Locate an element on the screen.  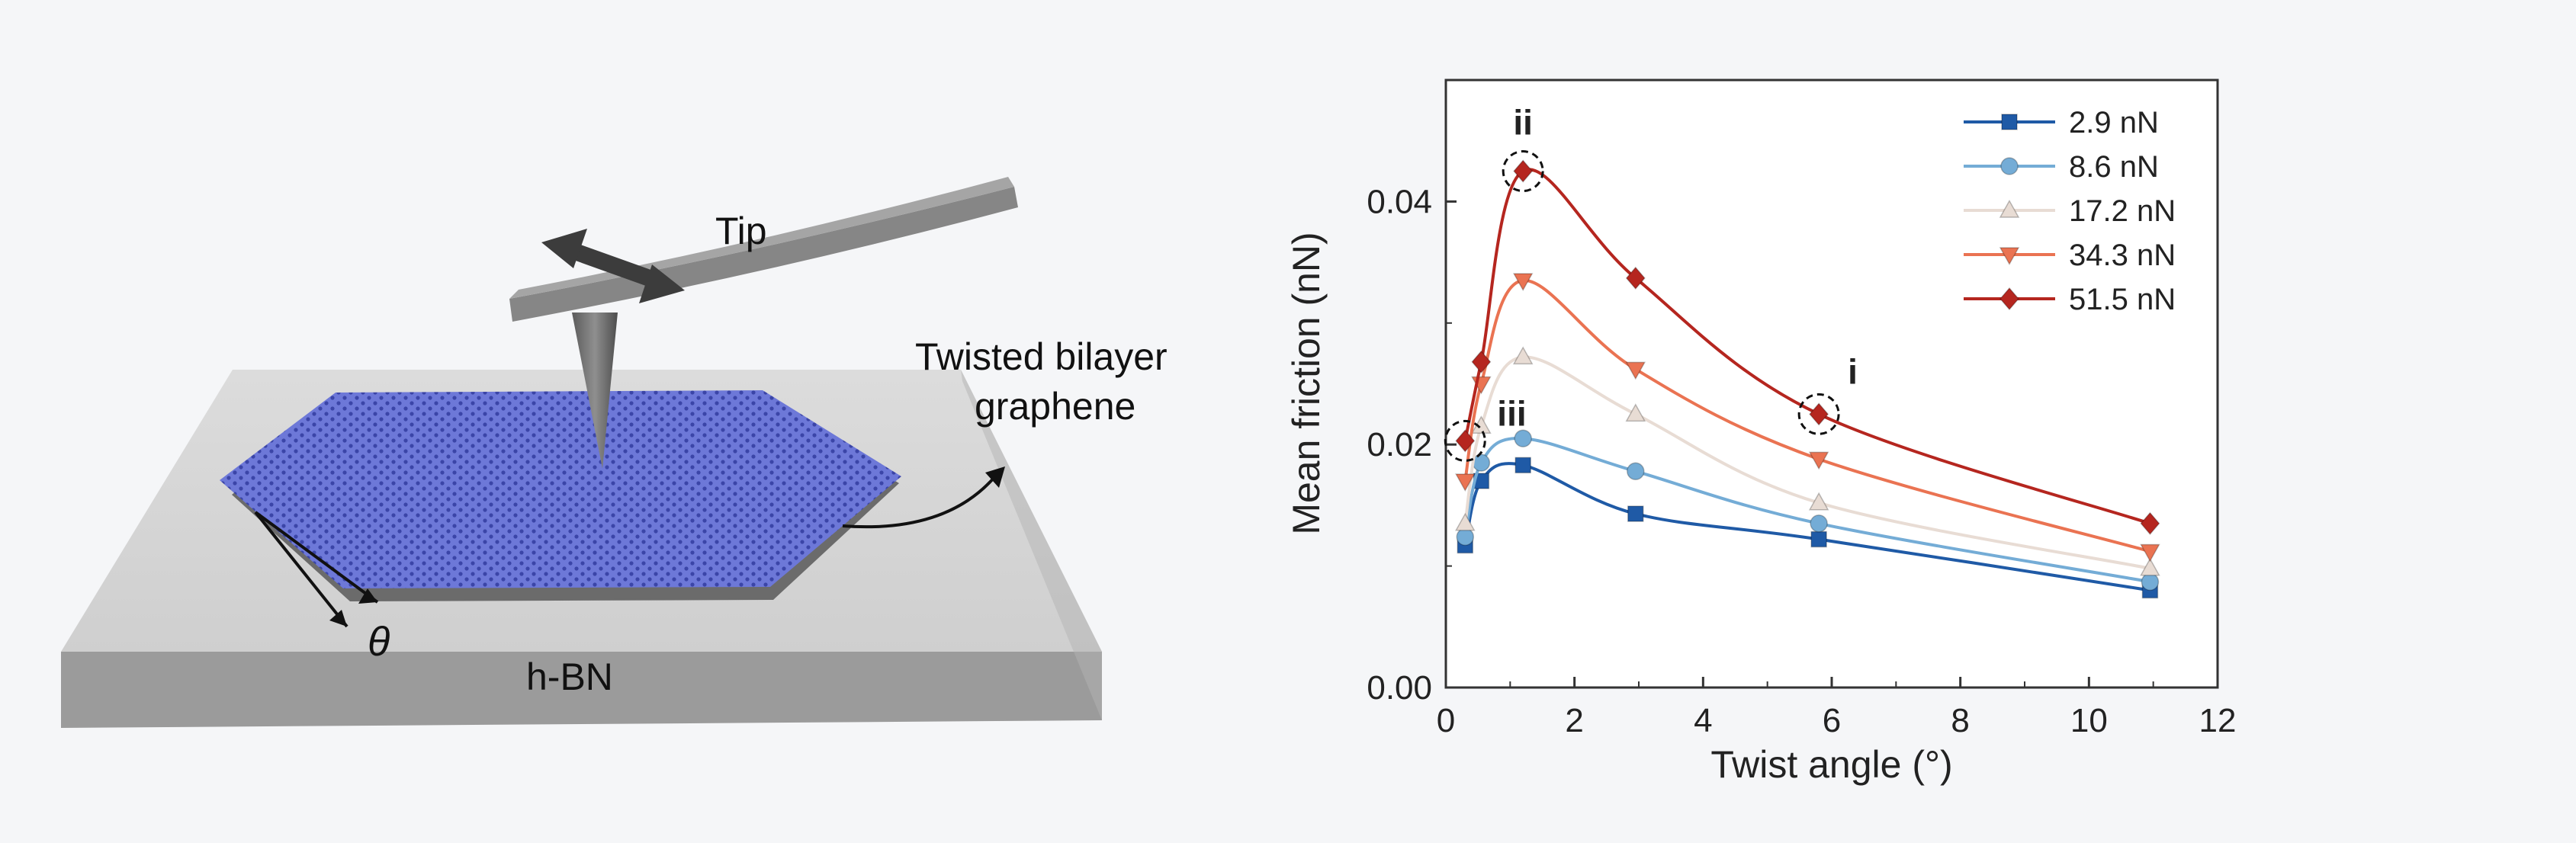
x-tick-label: 10 is located at coordinates (2089, 720).